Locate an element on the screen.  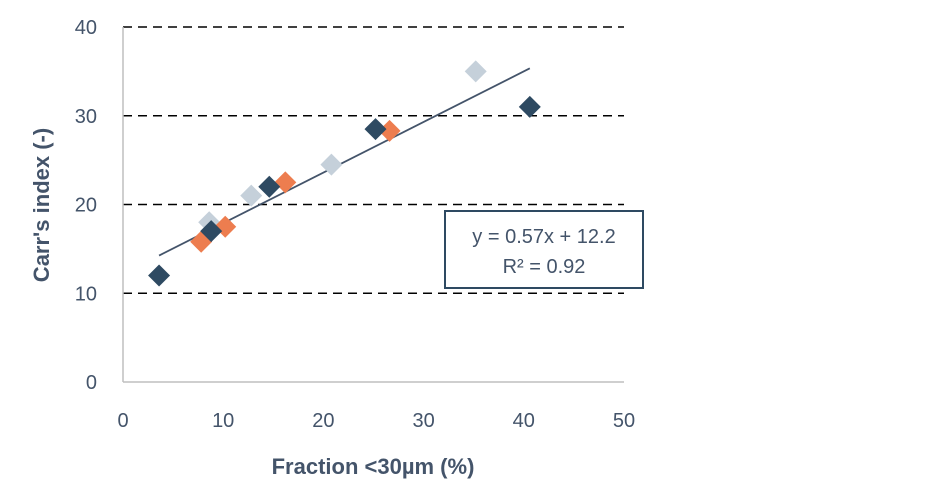
y-tick-label: 20 is located at coordinates (86, 206).